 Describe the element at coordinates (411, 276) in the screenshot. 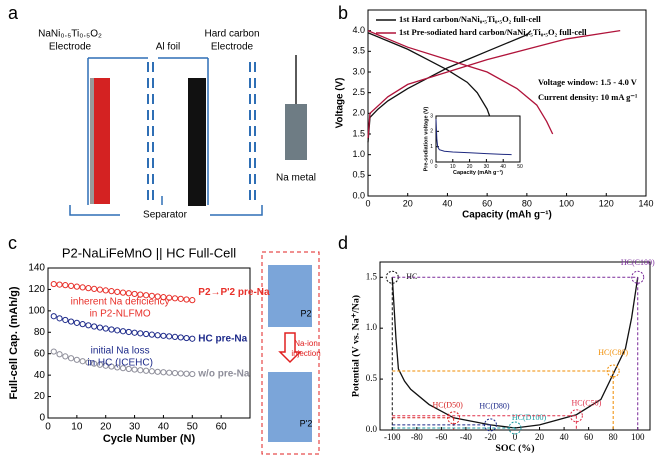

I see `point-label: HC` at that location.